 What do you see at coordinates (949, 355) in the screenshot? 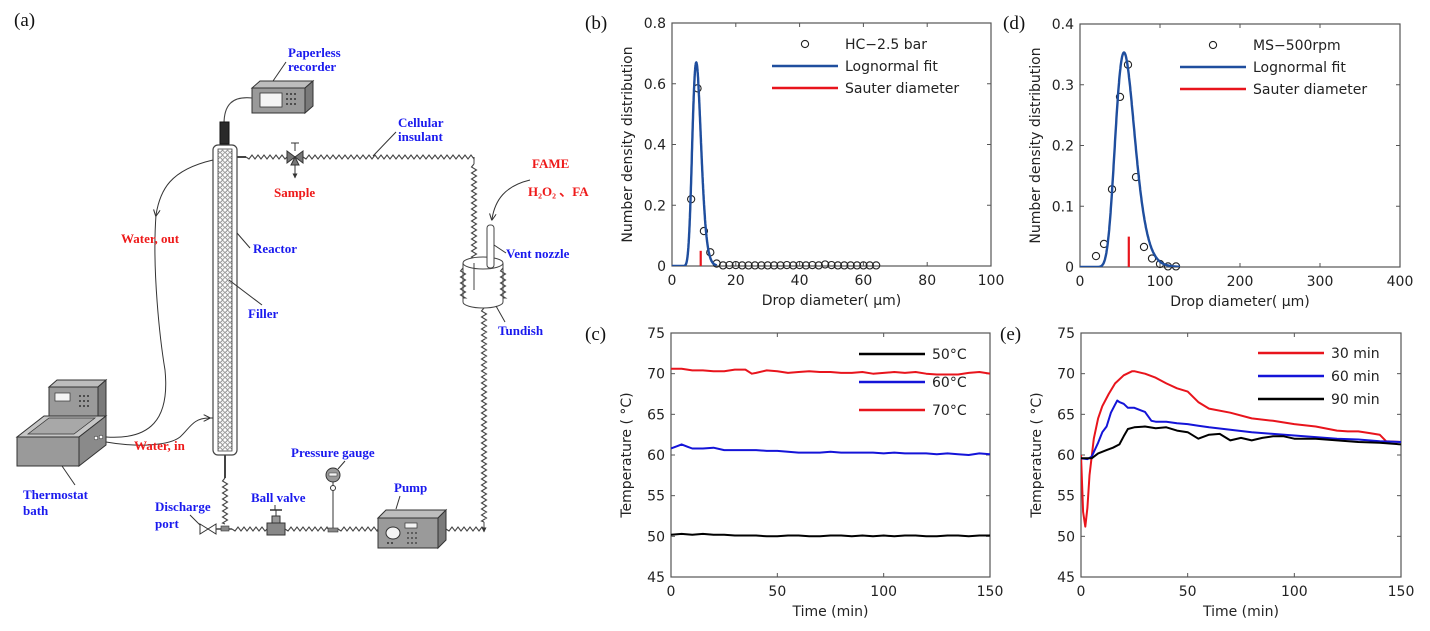
I see `legend-label: 50°C` at bounding box center [949, 355].